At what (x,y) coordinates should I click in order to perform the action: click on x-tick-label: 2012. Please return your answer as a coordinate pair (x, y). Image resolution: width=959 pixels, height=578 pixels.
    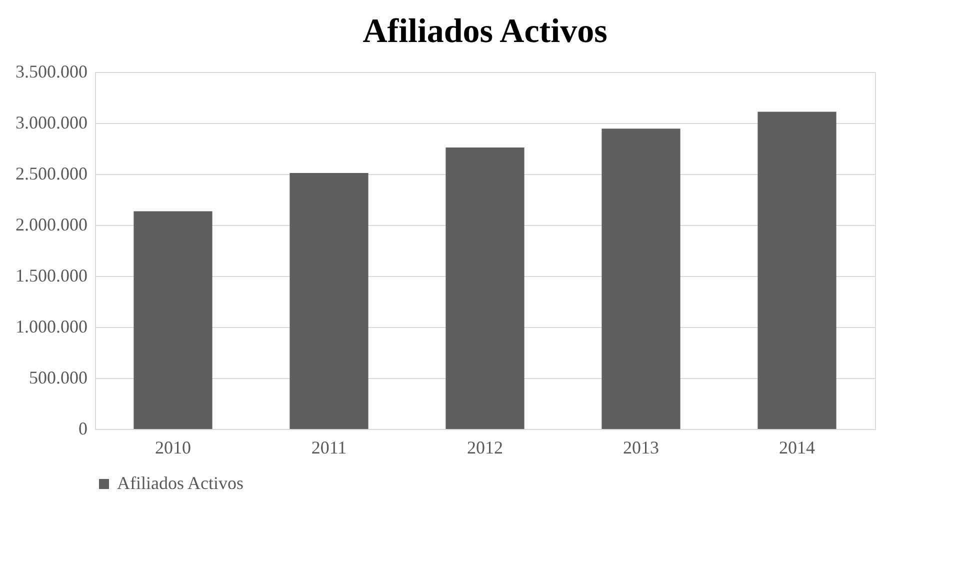
    Looking at the image, I should click on (485, 448).